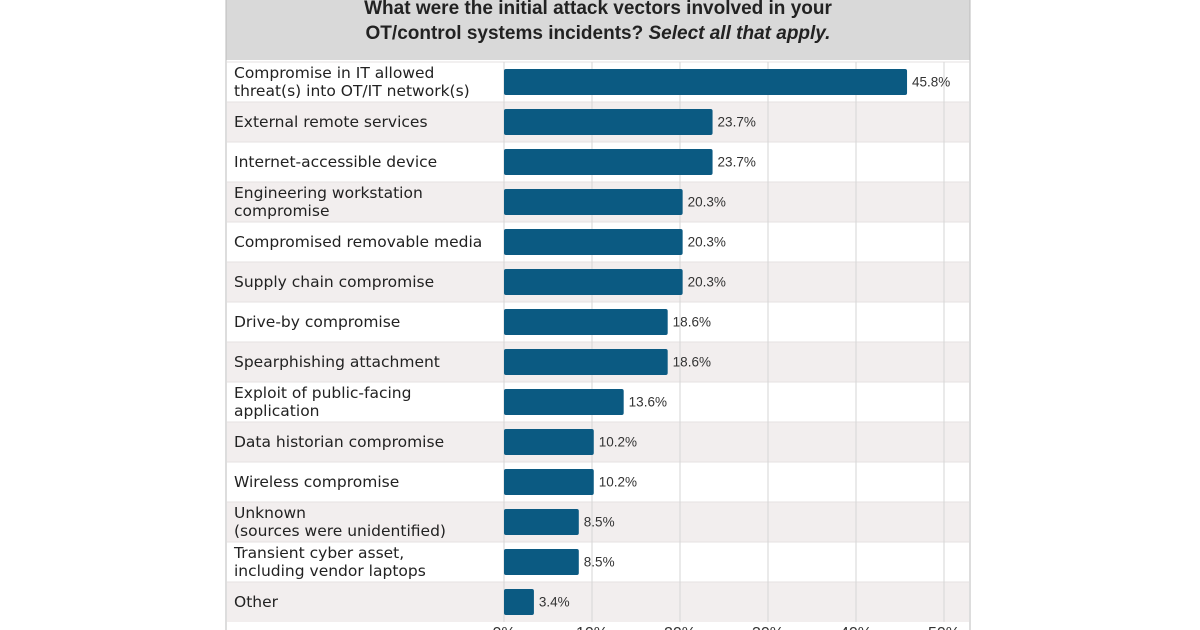 The width and height of the screenshot is (1200, 630). Describe the element at coordinates (337, 362) in the screenshot. I see `y-tick-label: Spearphishing attachment` at that location.